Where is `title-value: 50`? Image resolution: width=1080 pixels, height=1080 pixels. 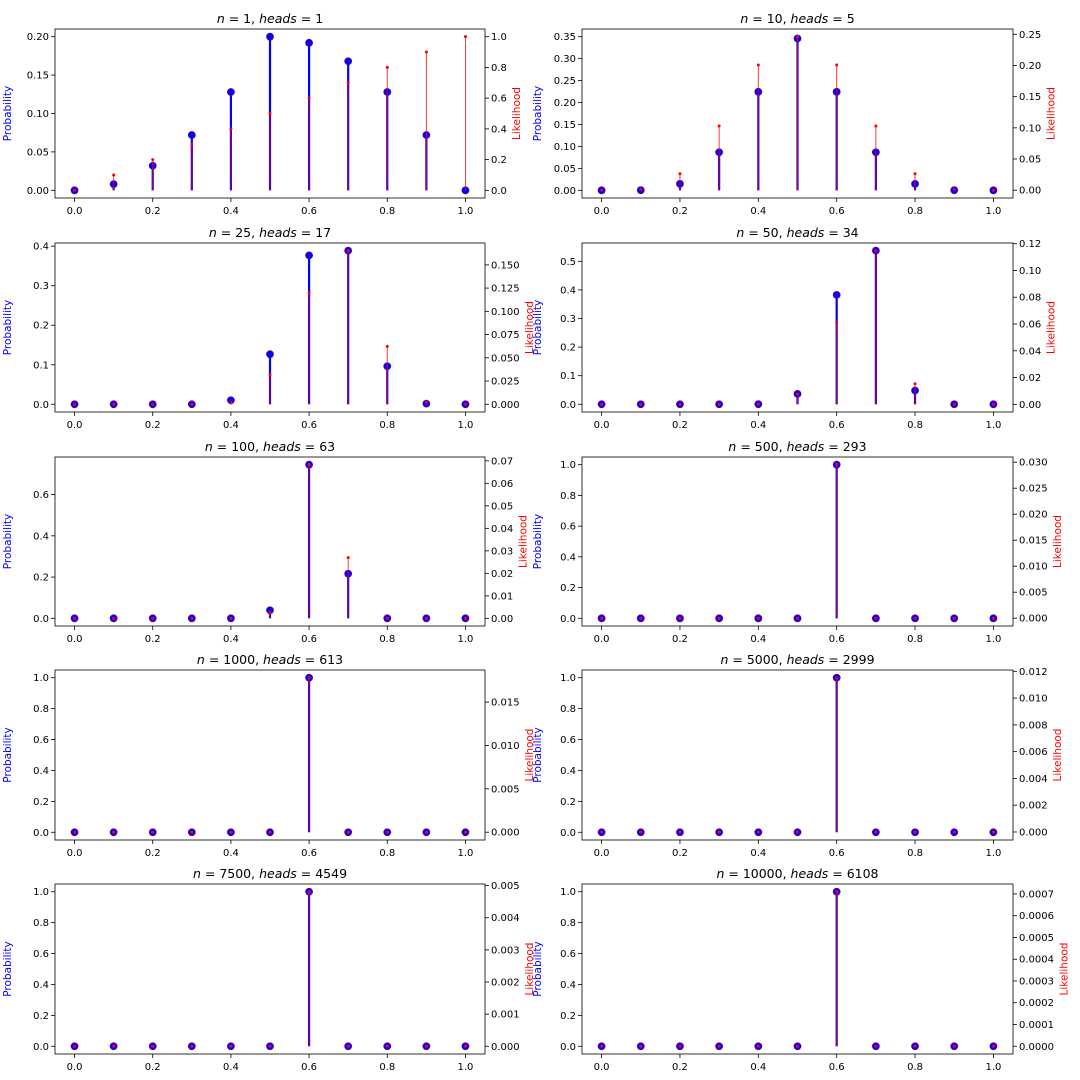
title-value: 50 is located at coordinates (771, 232).